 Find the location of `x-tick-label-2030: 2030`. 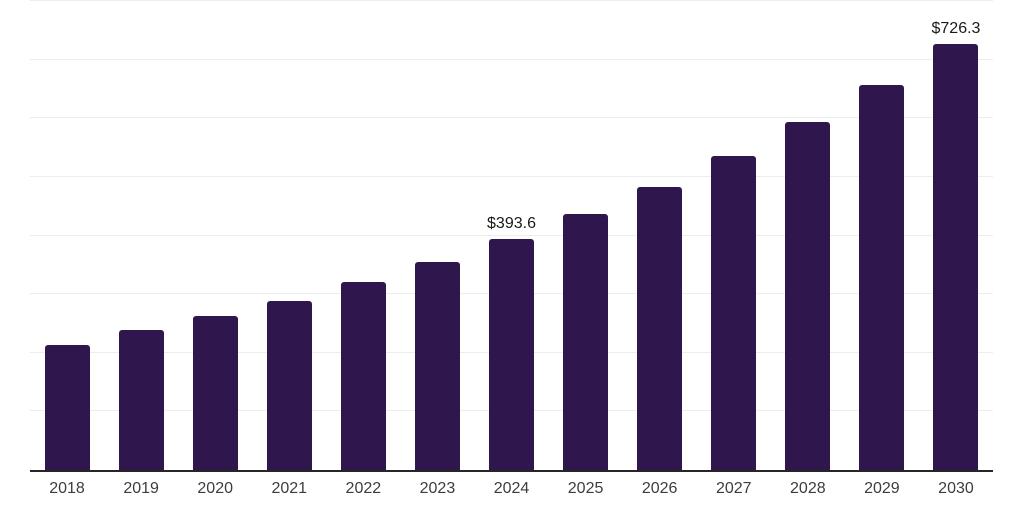

x-tick-label-2030: 2030 is located at coordinates (956, 488).